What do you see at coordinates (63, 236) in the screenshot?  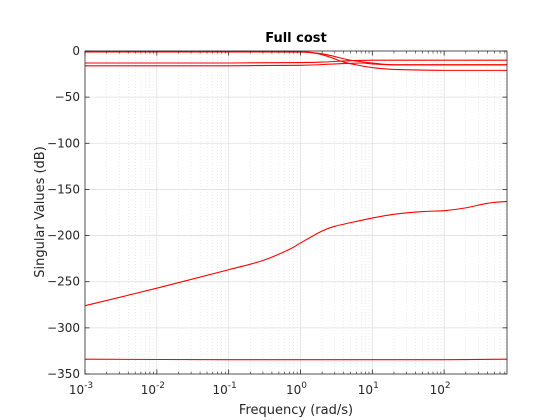 I see `y-tick-label: −200` at bounding box center [63, 236].